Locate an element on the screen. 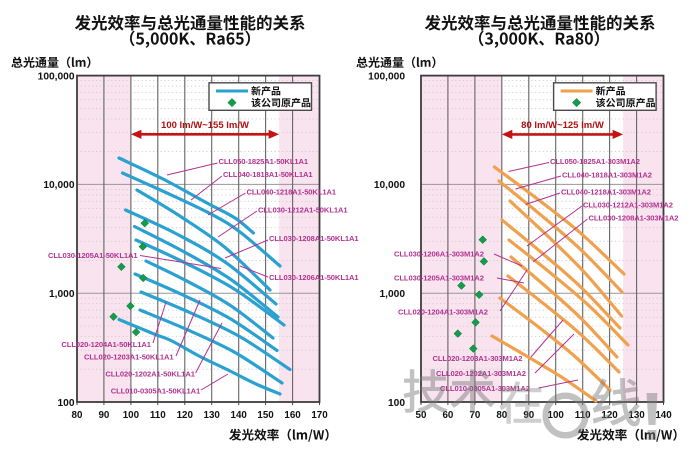 The image size is (700, 468). svg-text: CLL040-1818A1-303M1A2 is located at coordinates (607, 175).